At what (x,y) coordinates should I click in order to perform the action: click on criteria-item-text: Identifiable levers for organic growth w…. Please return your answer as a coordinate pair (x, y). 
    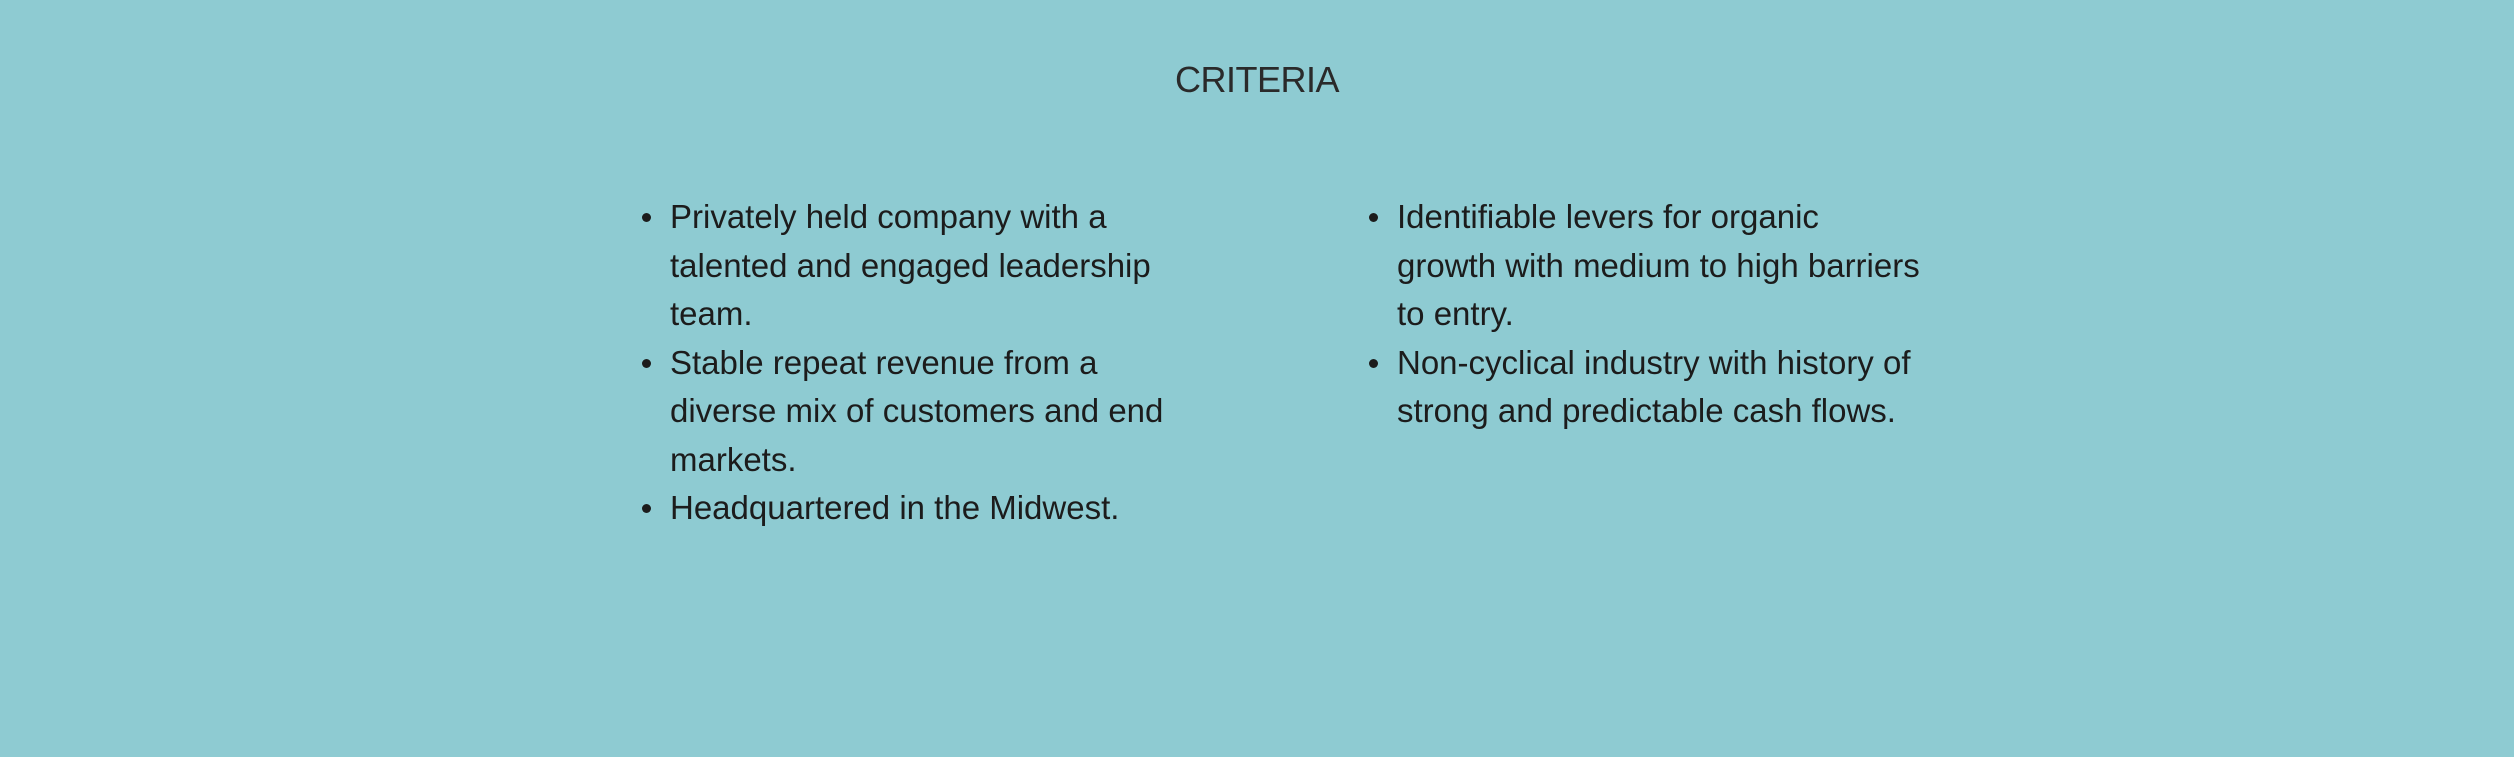
    Looking at the image, I should click on (1658, 265).